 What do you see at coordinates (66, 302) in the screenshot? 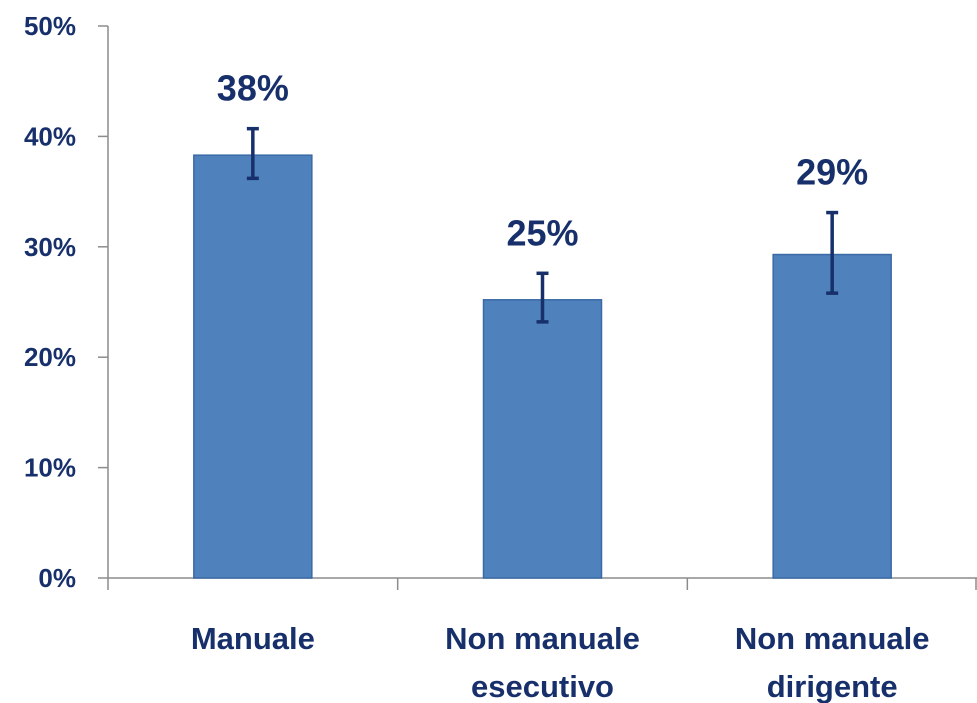
I see `y-axis: 0% 10% 20% 30% 40% 50%` at bounding box center [66, 302].